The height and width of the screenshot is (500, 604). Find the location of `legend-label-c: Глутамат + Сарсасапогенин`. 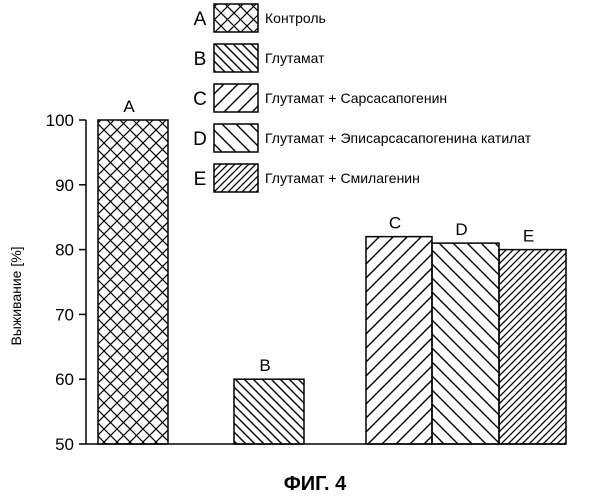

legend-label-c: Глутамат + Сарсасапогенин is located at coordinates (356, 98).